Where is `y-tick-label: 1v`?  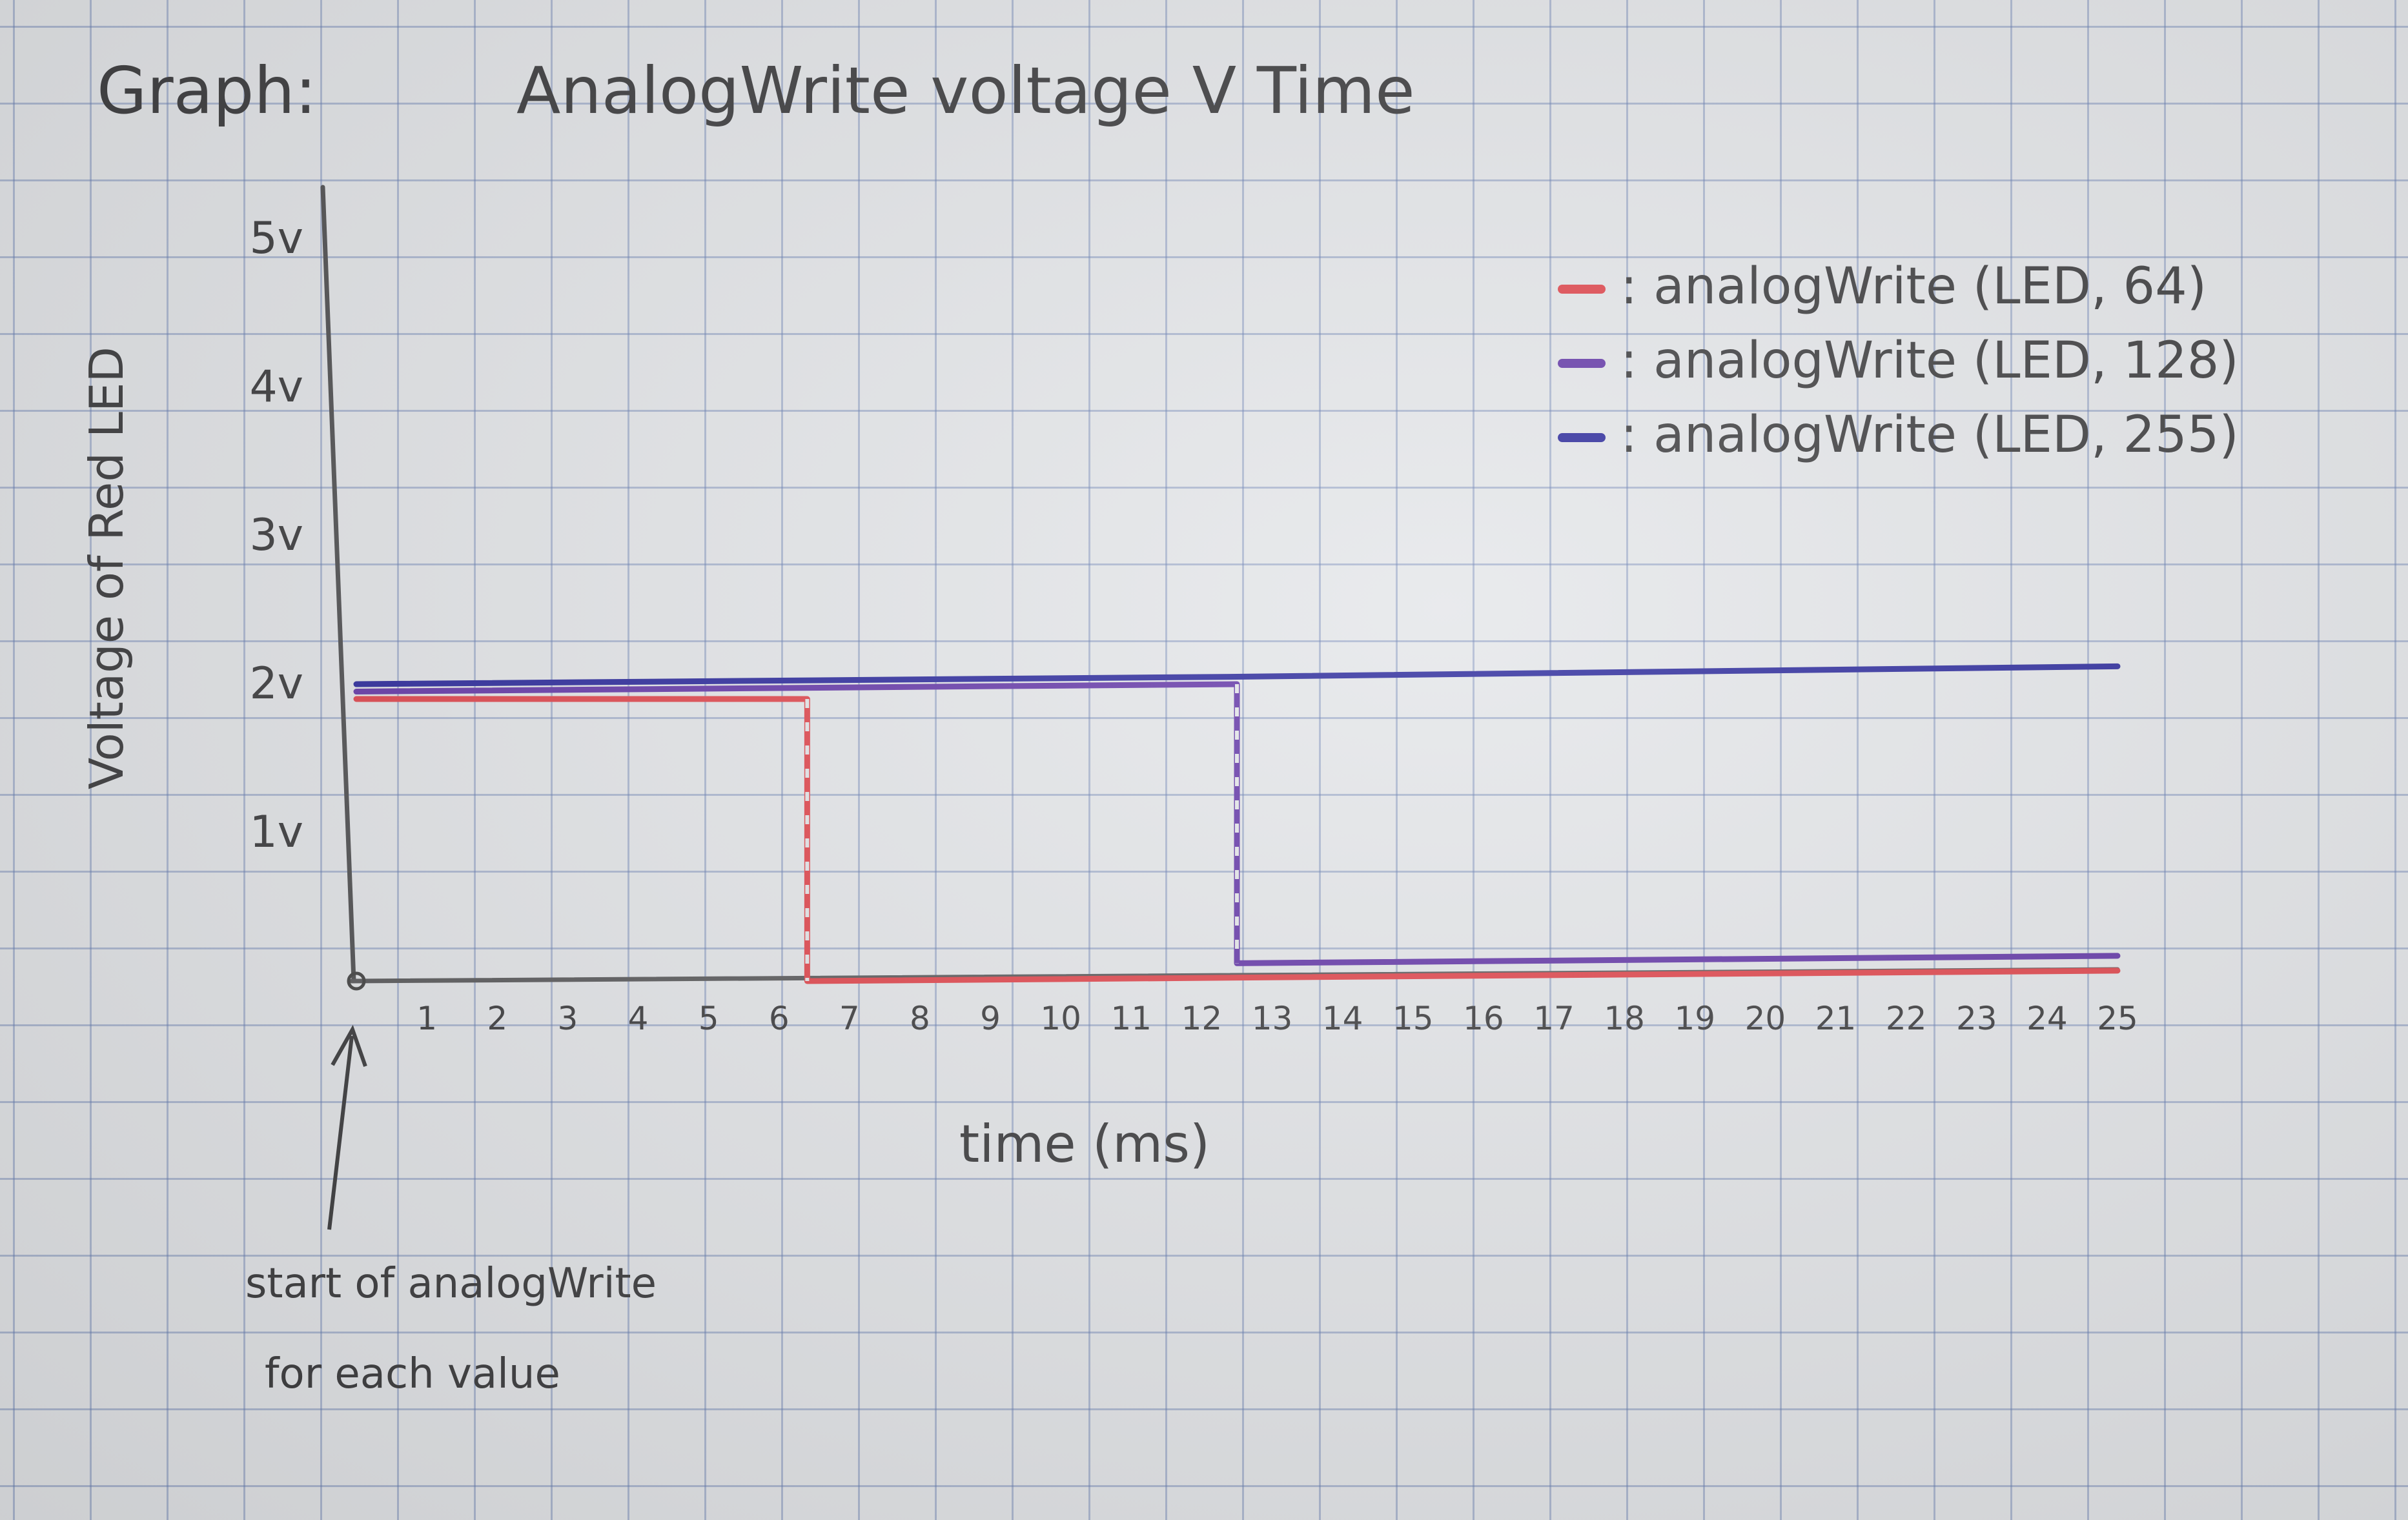
y-tick-label: 1v is located at coordinates (276, 832).